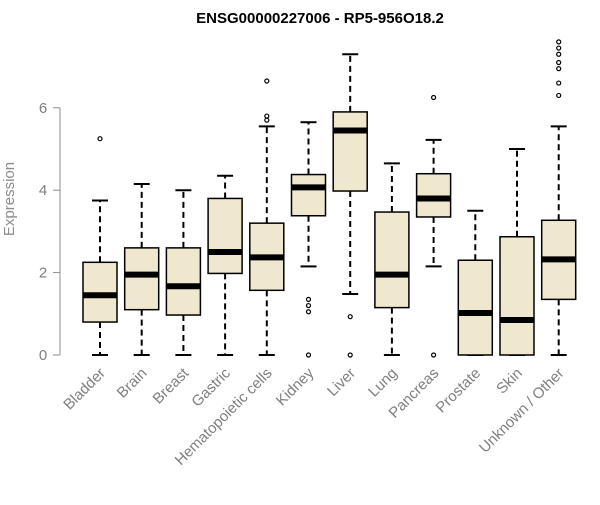 This screenshot has height=505, width=600. I want to click on box-brain, so click(141, 269).